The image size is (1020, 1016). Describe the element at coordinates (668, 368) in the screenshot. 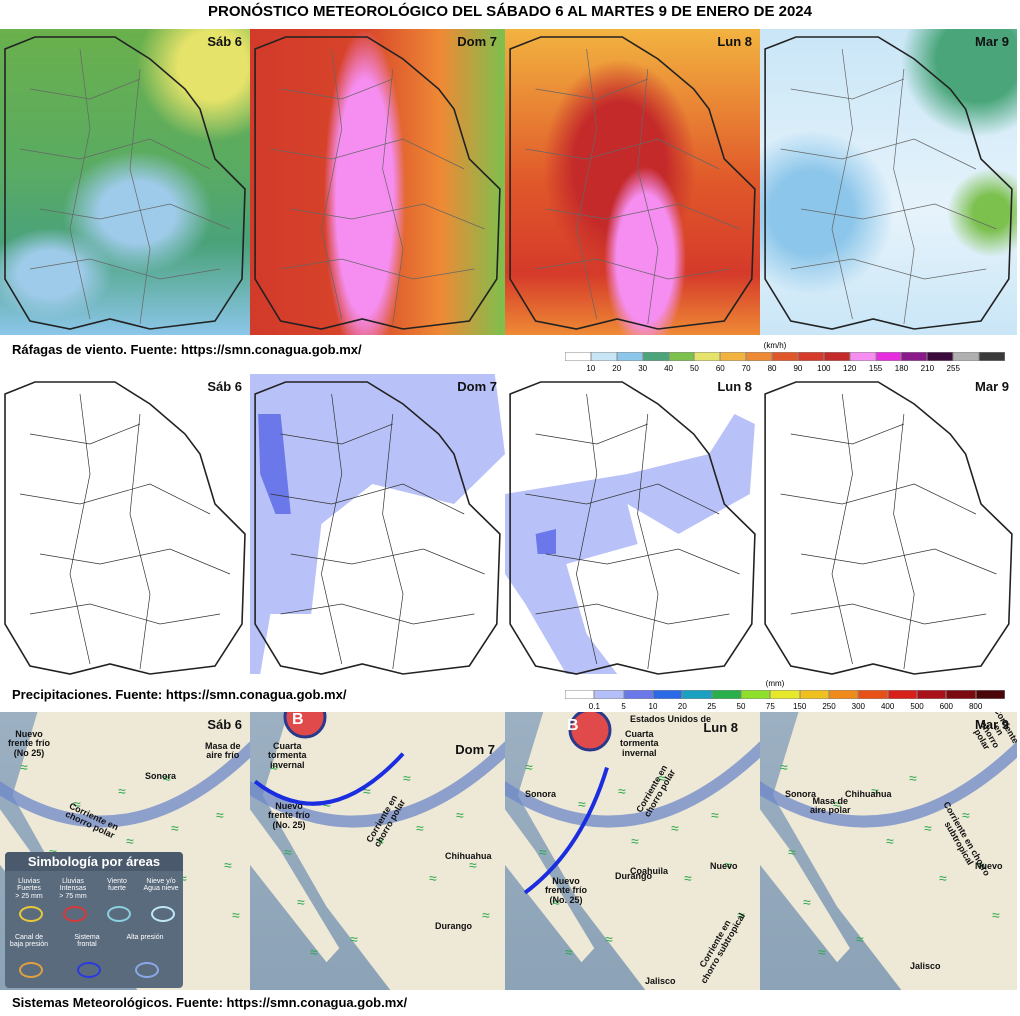

I see `scale-tick-label: 40` at that location.